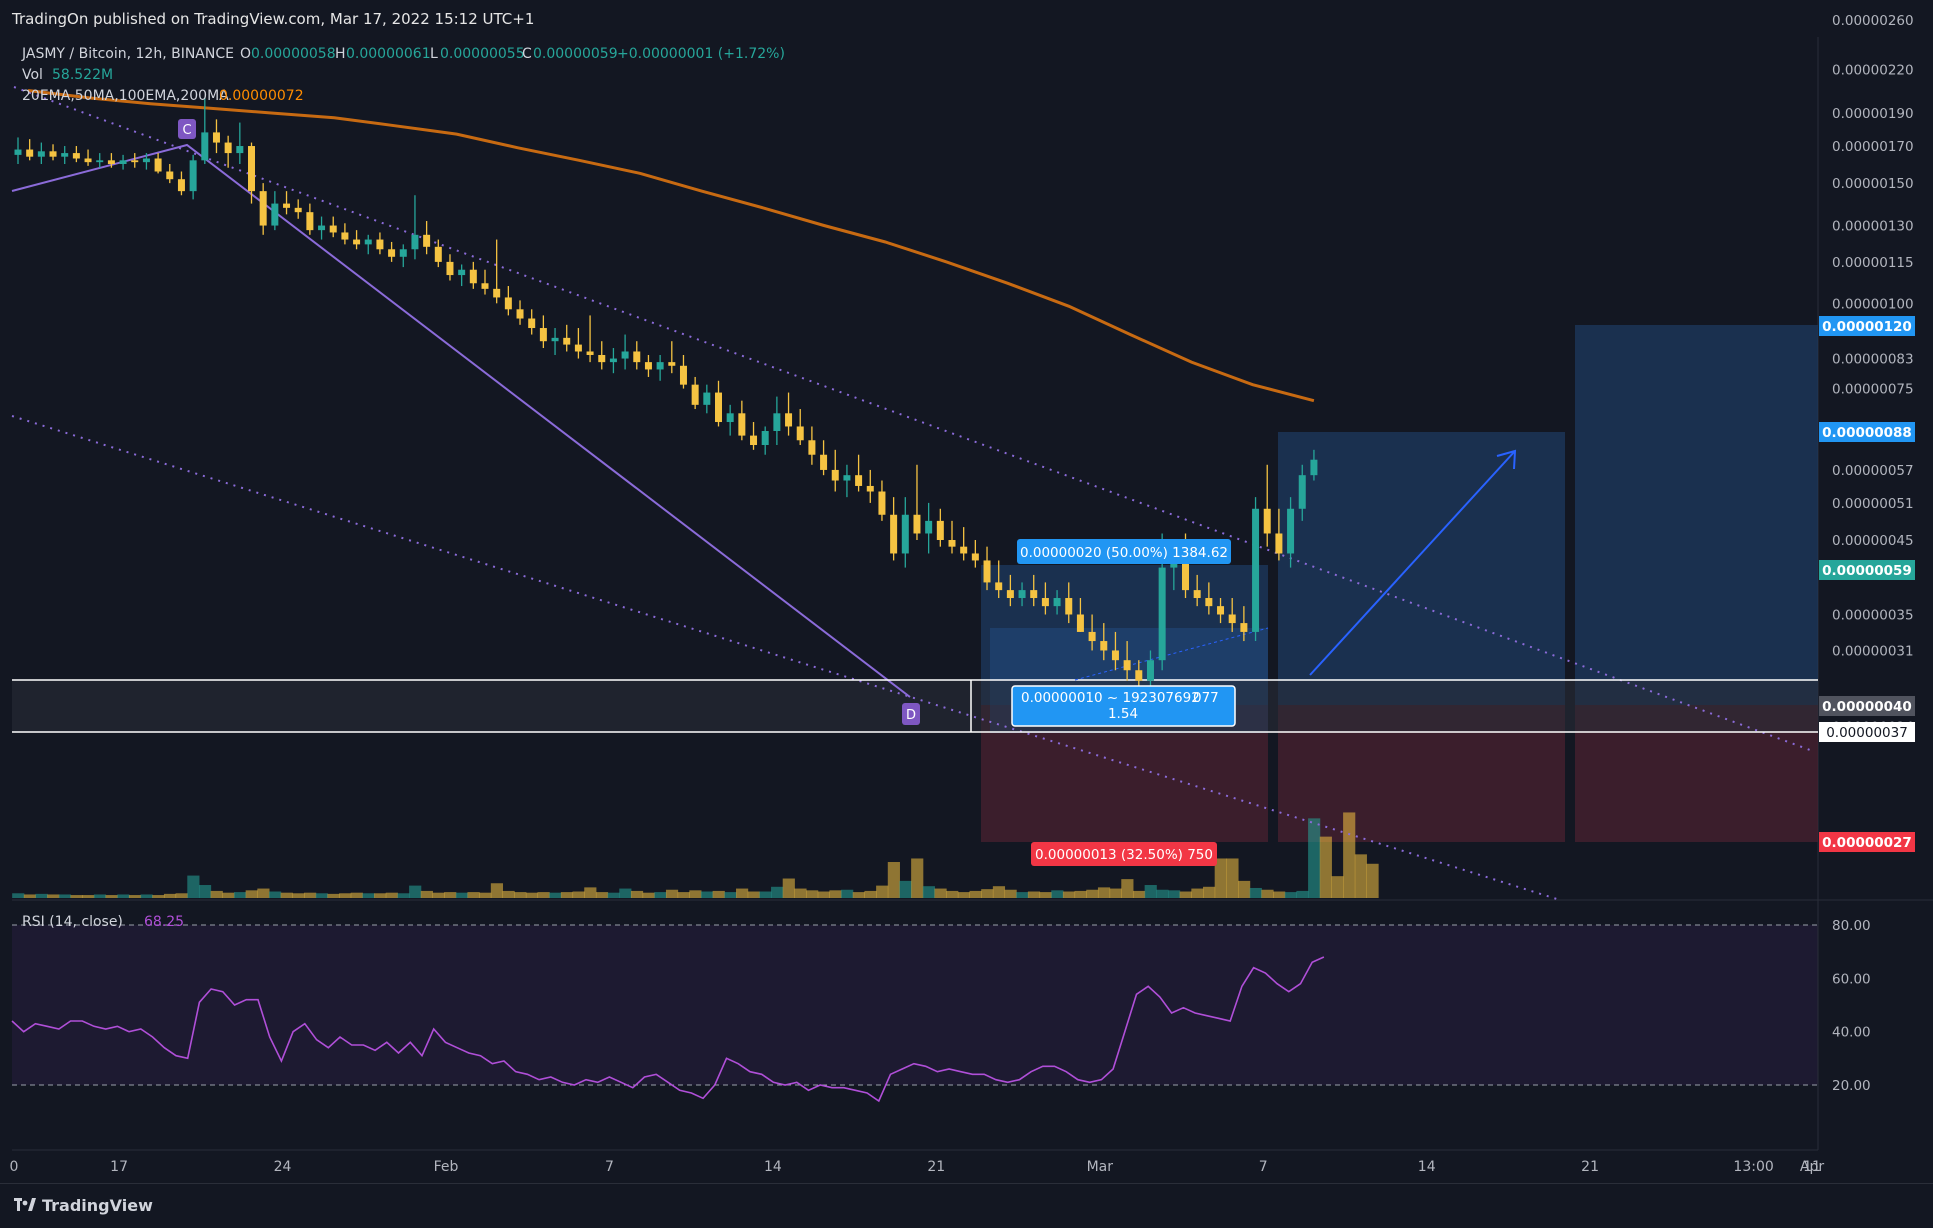 The image size is (1933, 1228). I want to click on point-c-label: C, so click(186, 130).